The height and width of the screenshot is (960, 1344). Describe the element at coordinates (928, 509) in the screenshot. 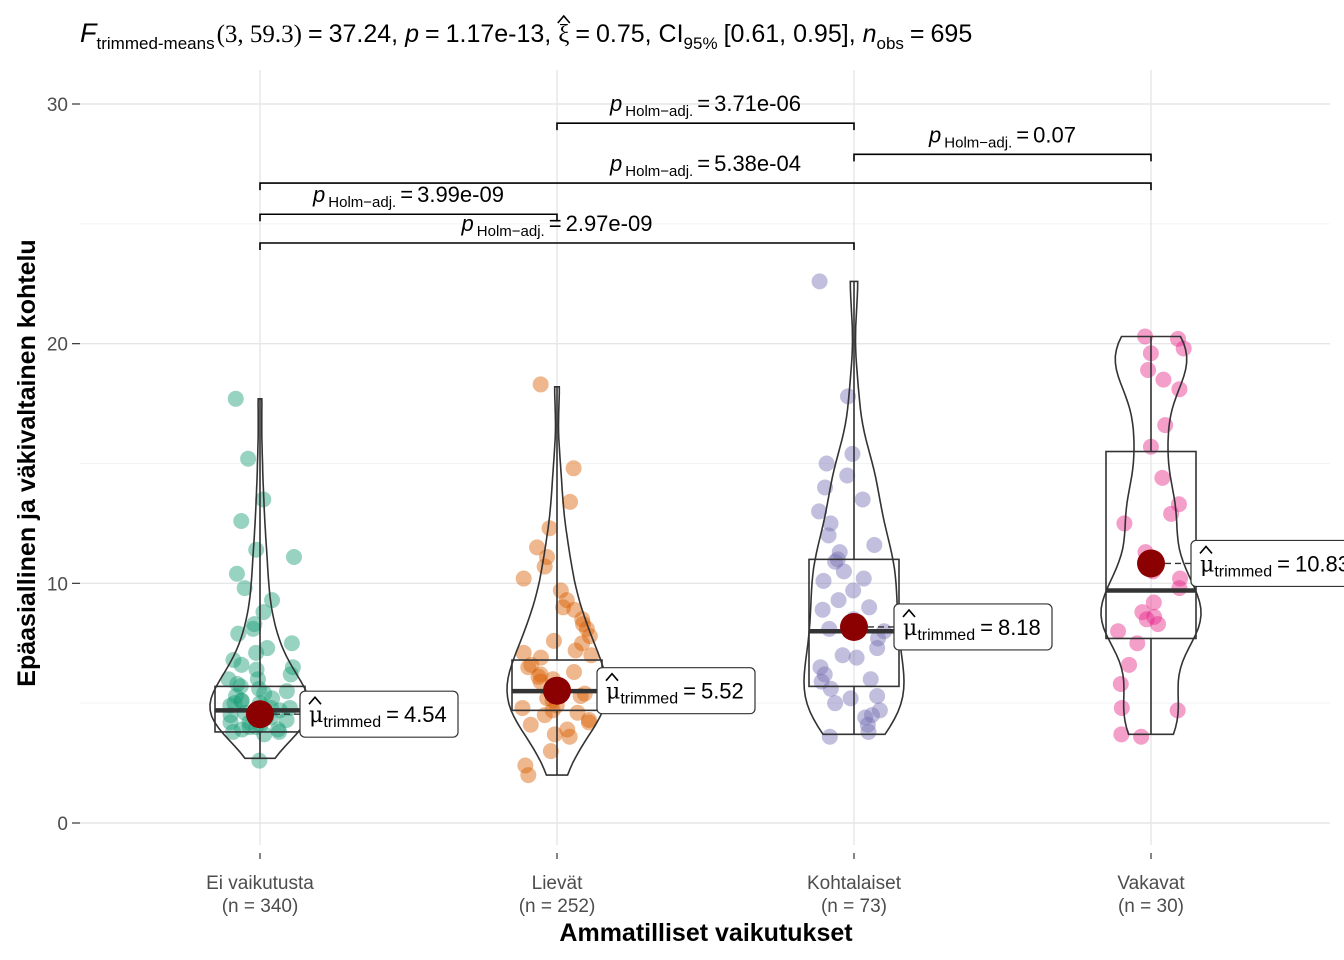

I see `group-2: μtrimmed = 8.18` at that location.